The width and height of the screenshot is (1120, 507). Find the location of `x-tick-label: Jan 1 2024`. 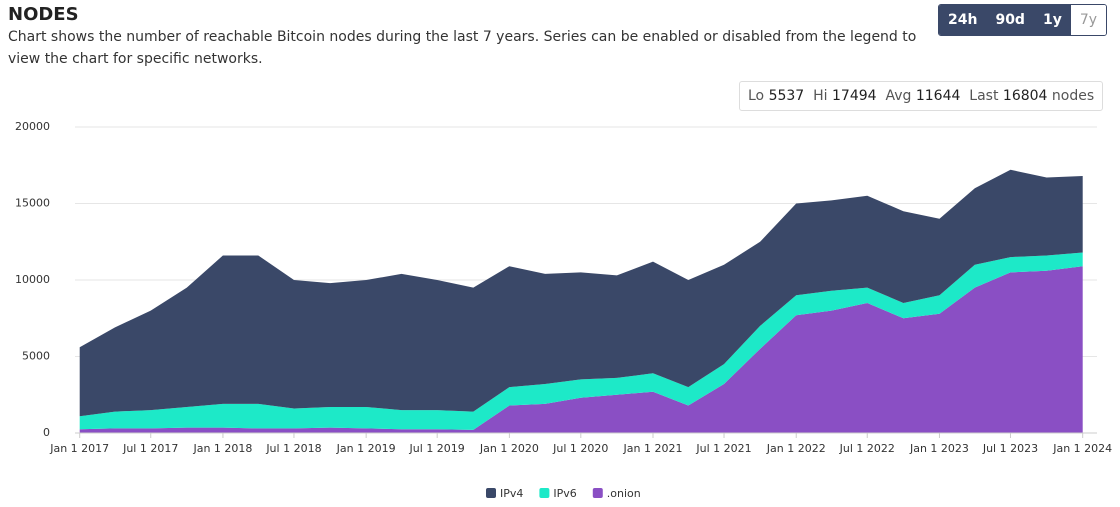

x-tick-label: Jan 1 2024 is located at coordinates (1082, 448).